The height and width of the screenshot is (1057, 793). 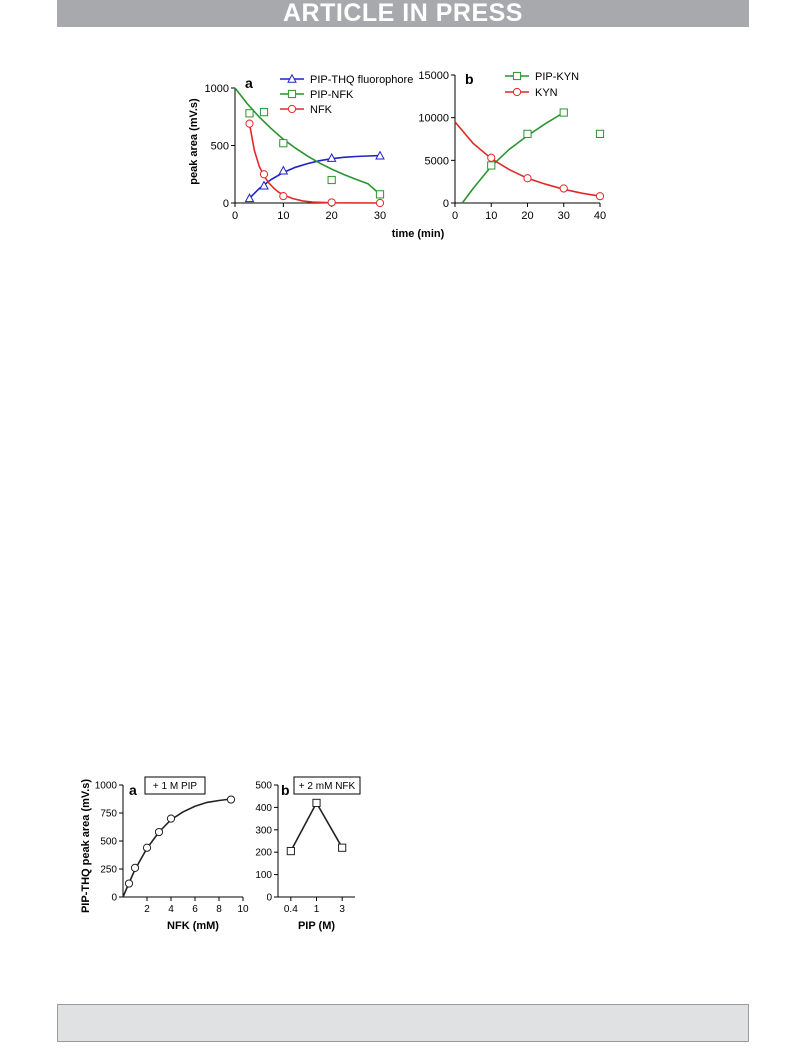 I want to click on fig2a-annotation: + 1 M PIP, so click(x=175, y=786).